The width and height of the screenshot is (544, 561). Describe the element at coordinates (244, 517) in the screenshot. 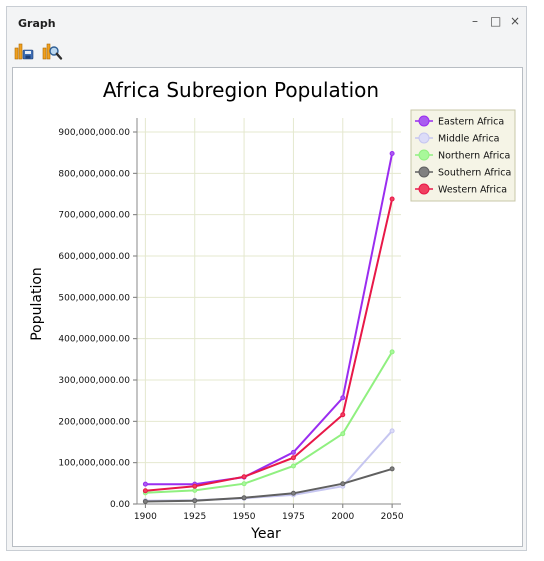

I see `x-tick-label: 1950` at that location.